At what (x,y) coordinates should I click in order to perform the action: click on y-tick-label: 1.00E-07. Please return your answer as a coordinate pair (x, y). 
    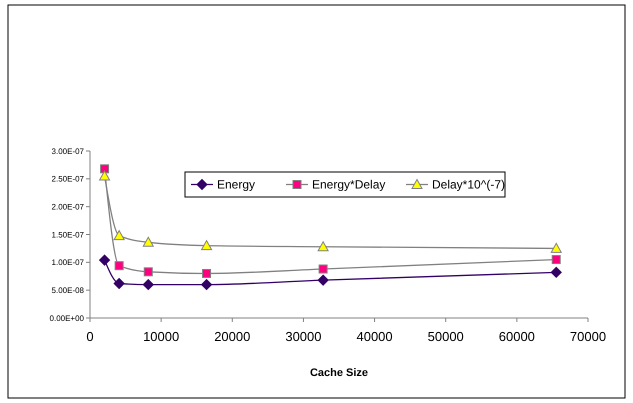
    Looking at the image, I should click on (68, 263).